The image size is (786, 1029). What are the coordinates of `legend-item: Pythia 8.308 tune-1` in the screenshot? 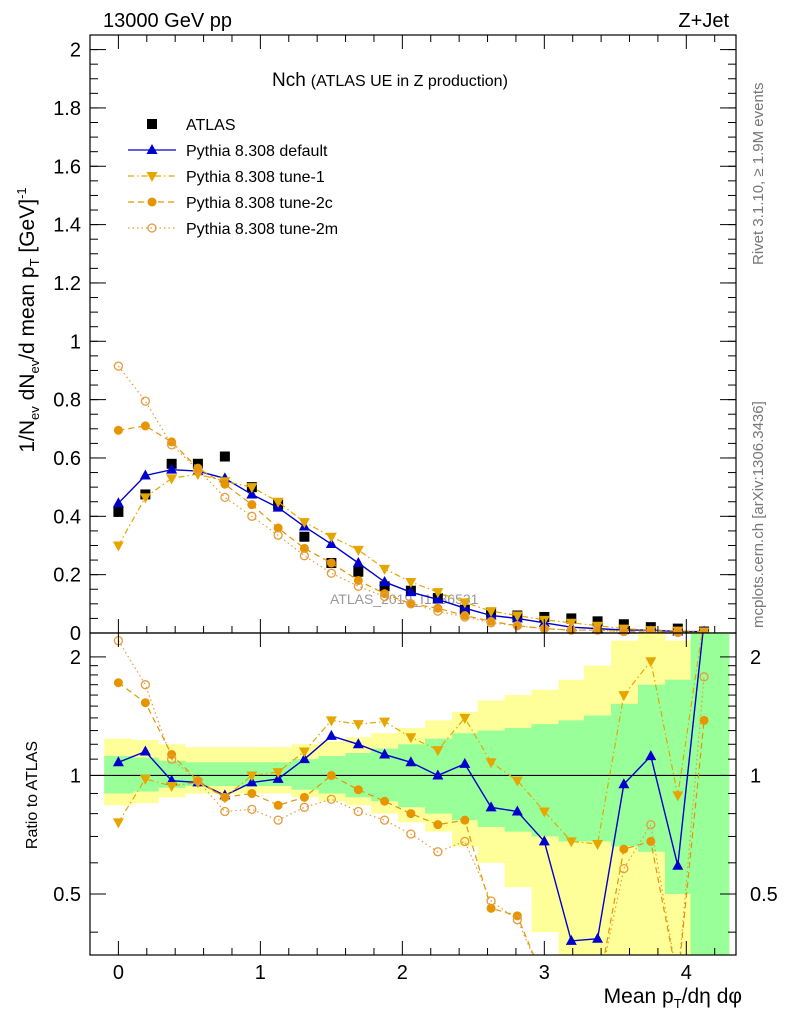 It's located at (226, 177).